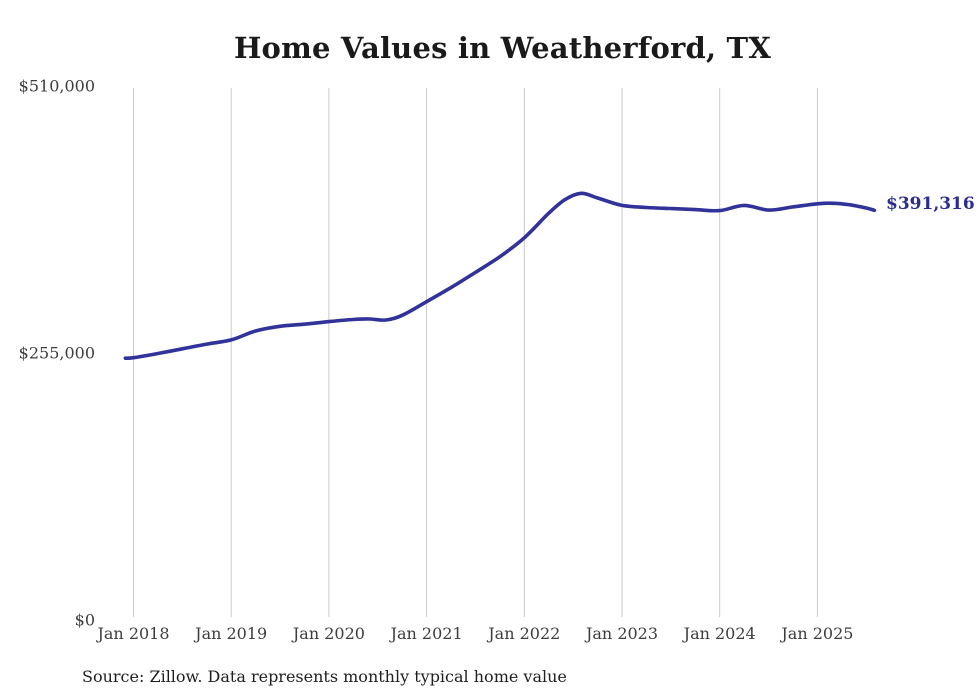  What do you see at coordinates (816, 633) in the screenshot?
I see `x-axis-tick-label: Jan 2025` at bounding box center [816, 633].